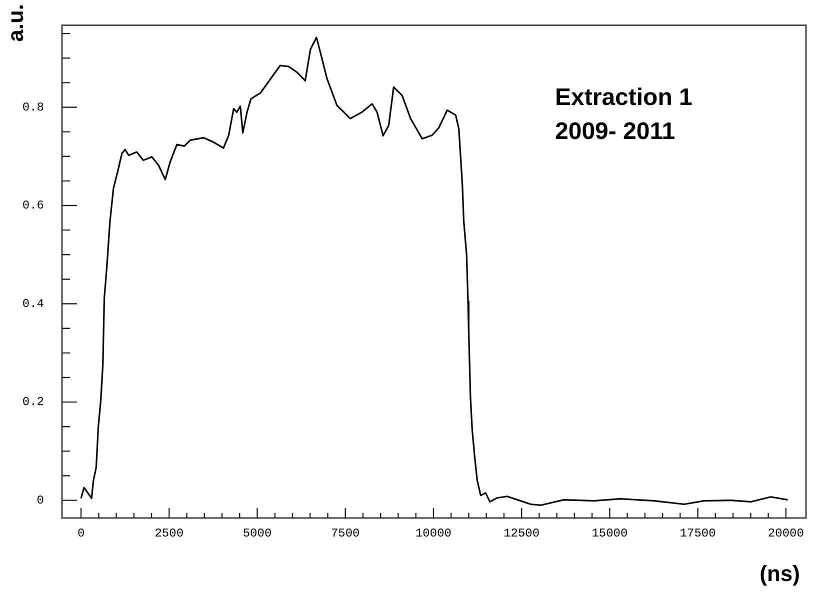 This screenshot has width=817, height=592. I want to click on y-tick-label: 0.6, so click(33, 205).